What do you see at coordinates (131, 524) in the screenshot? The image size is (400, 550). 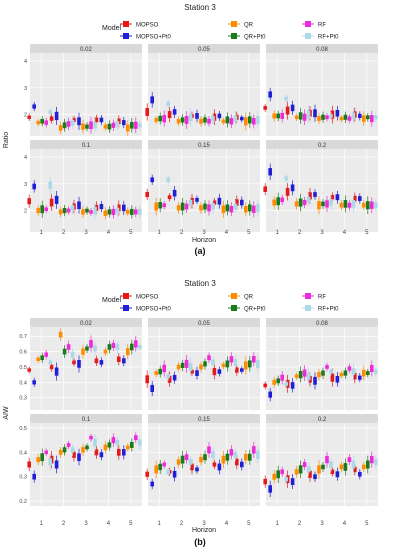 I see `x-tick-label-b: 5` at bounding box center [131, 524].